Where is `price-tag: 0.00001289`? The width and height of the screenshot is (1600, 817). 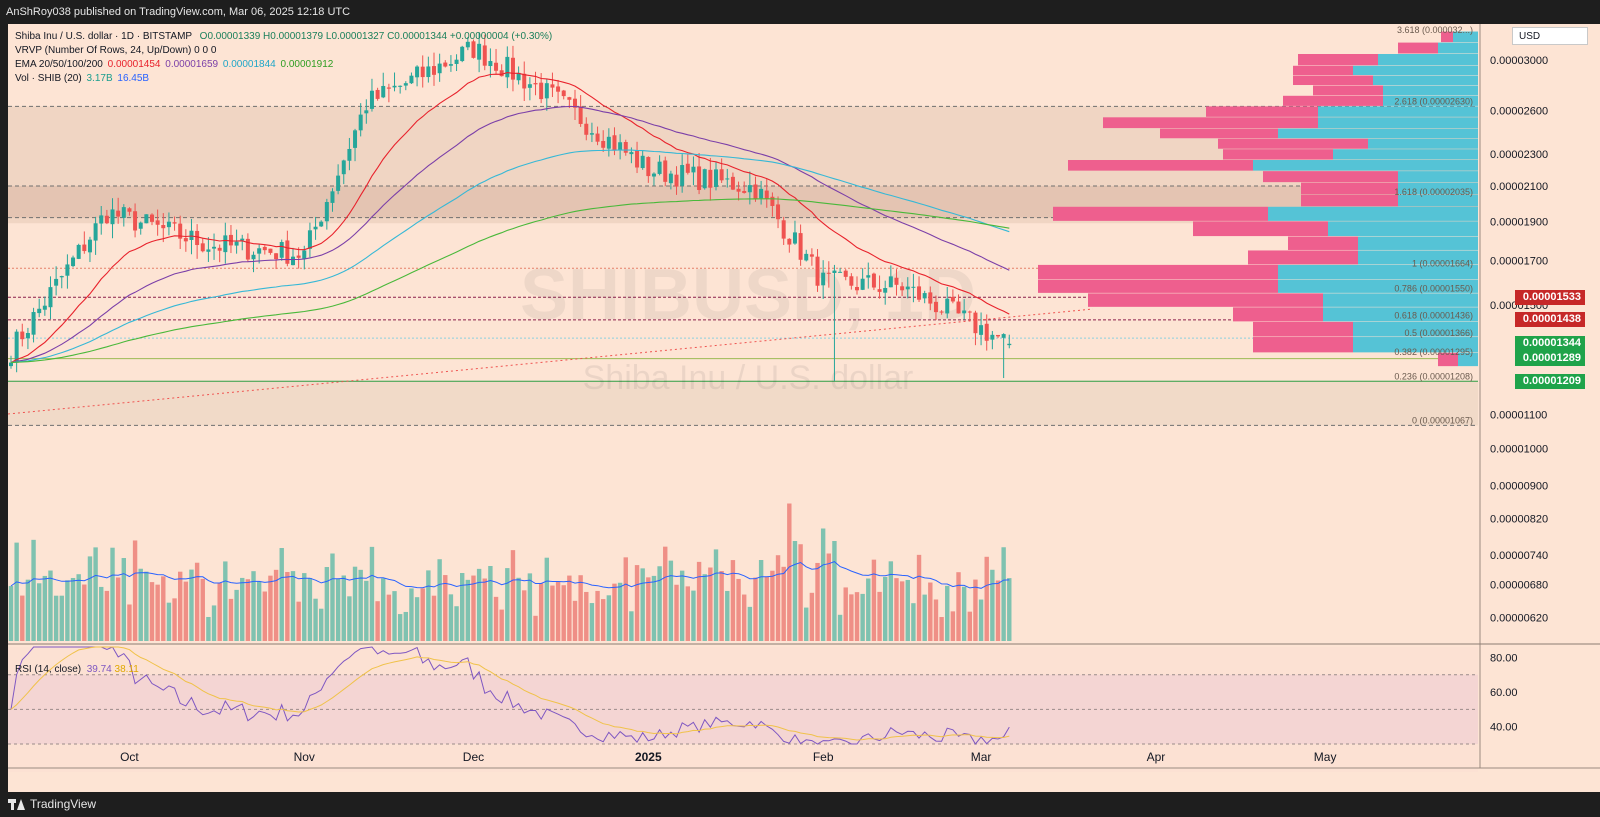
price-tag: 0.00001289 is located at coordinates (1550, 359).